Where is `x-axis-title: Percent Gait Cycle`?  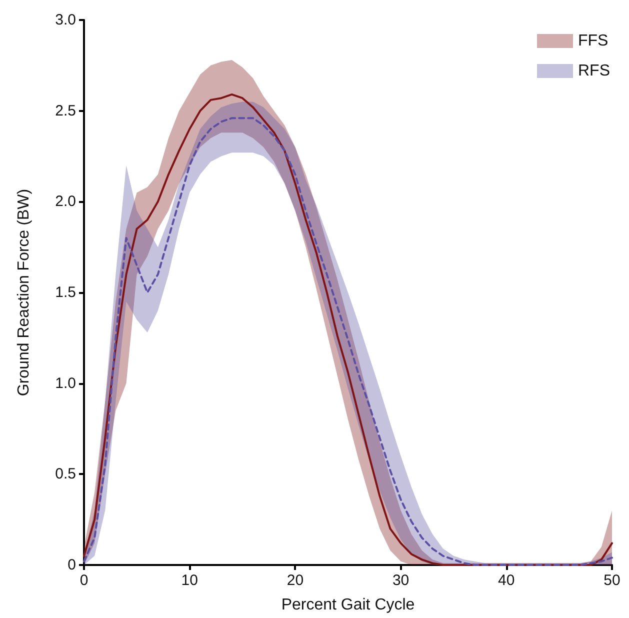 x-axis-title: Percent Gait Cycle is located at coordinates (348, 605).